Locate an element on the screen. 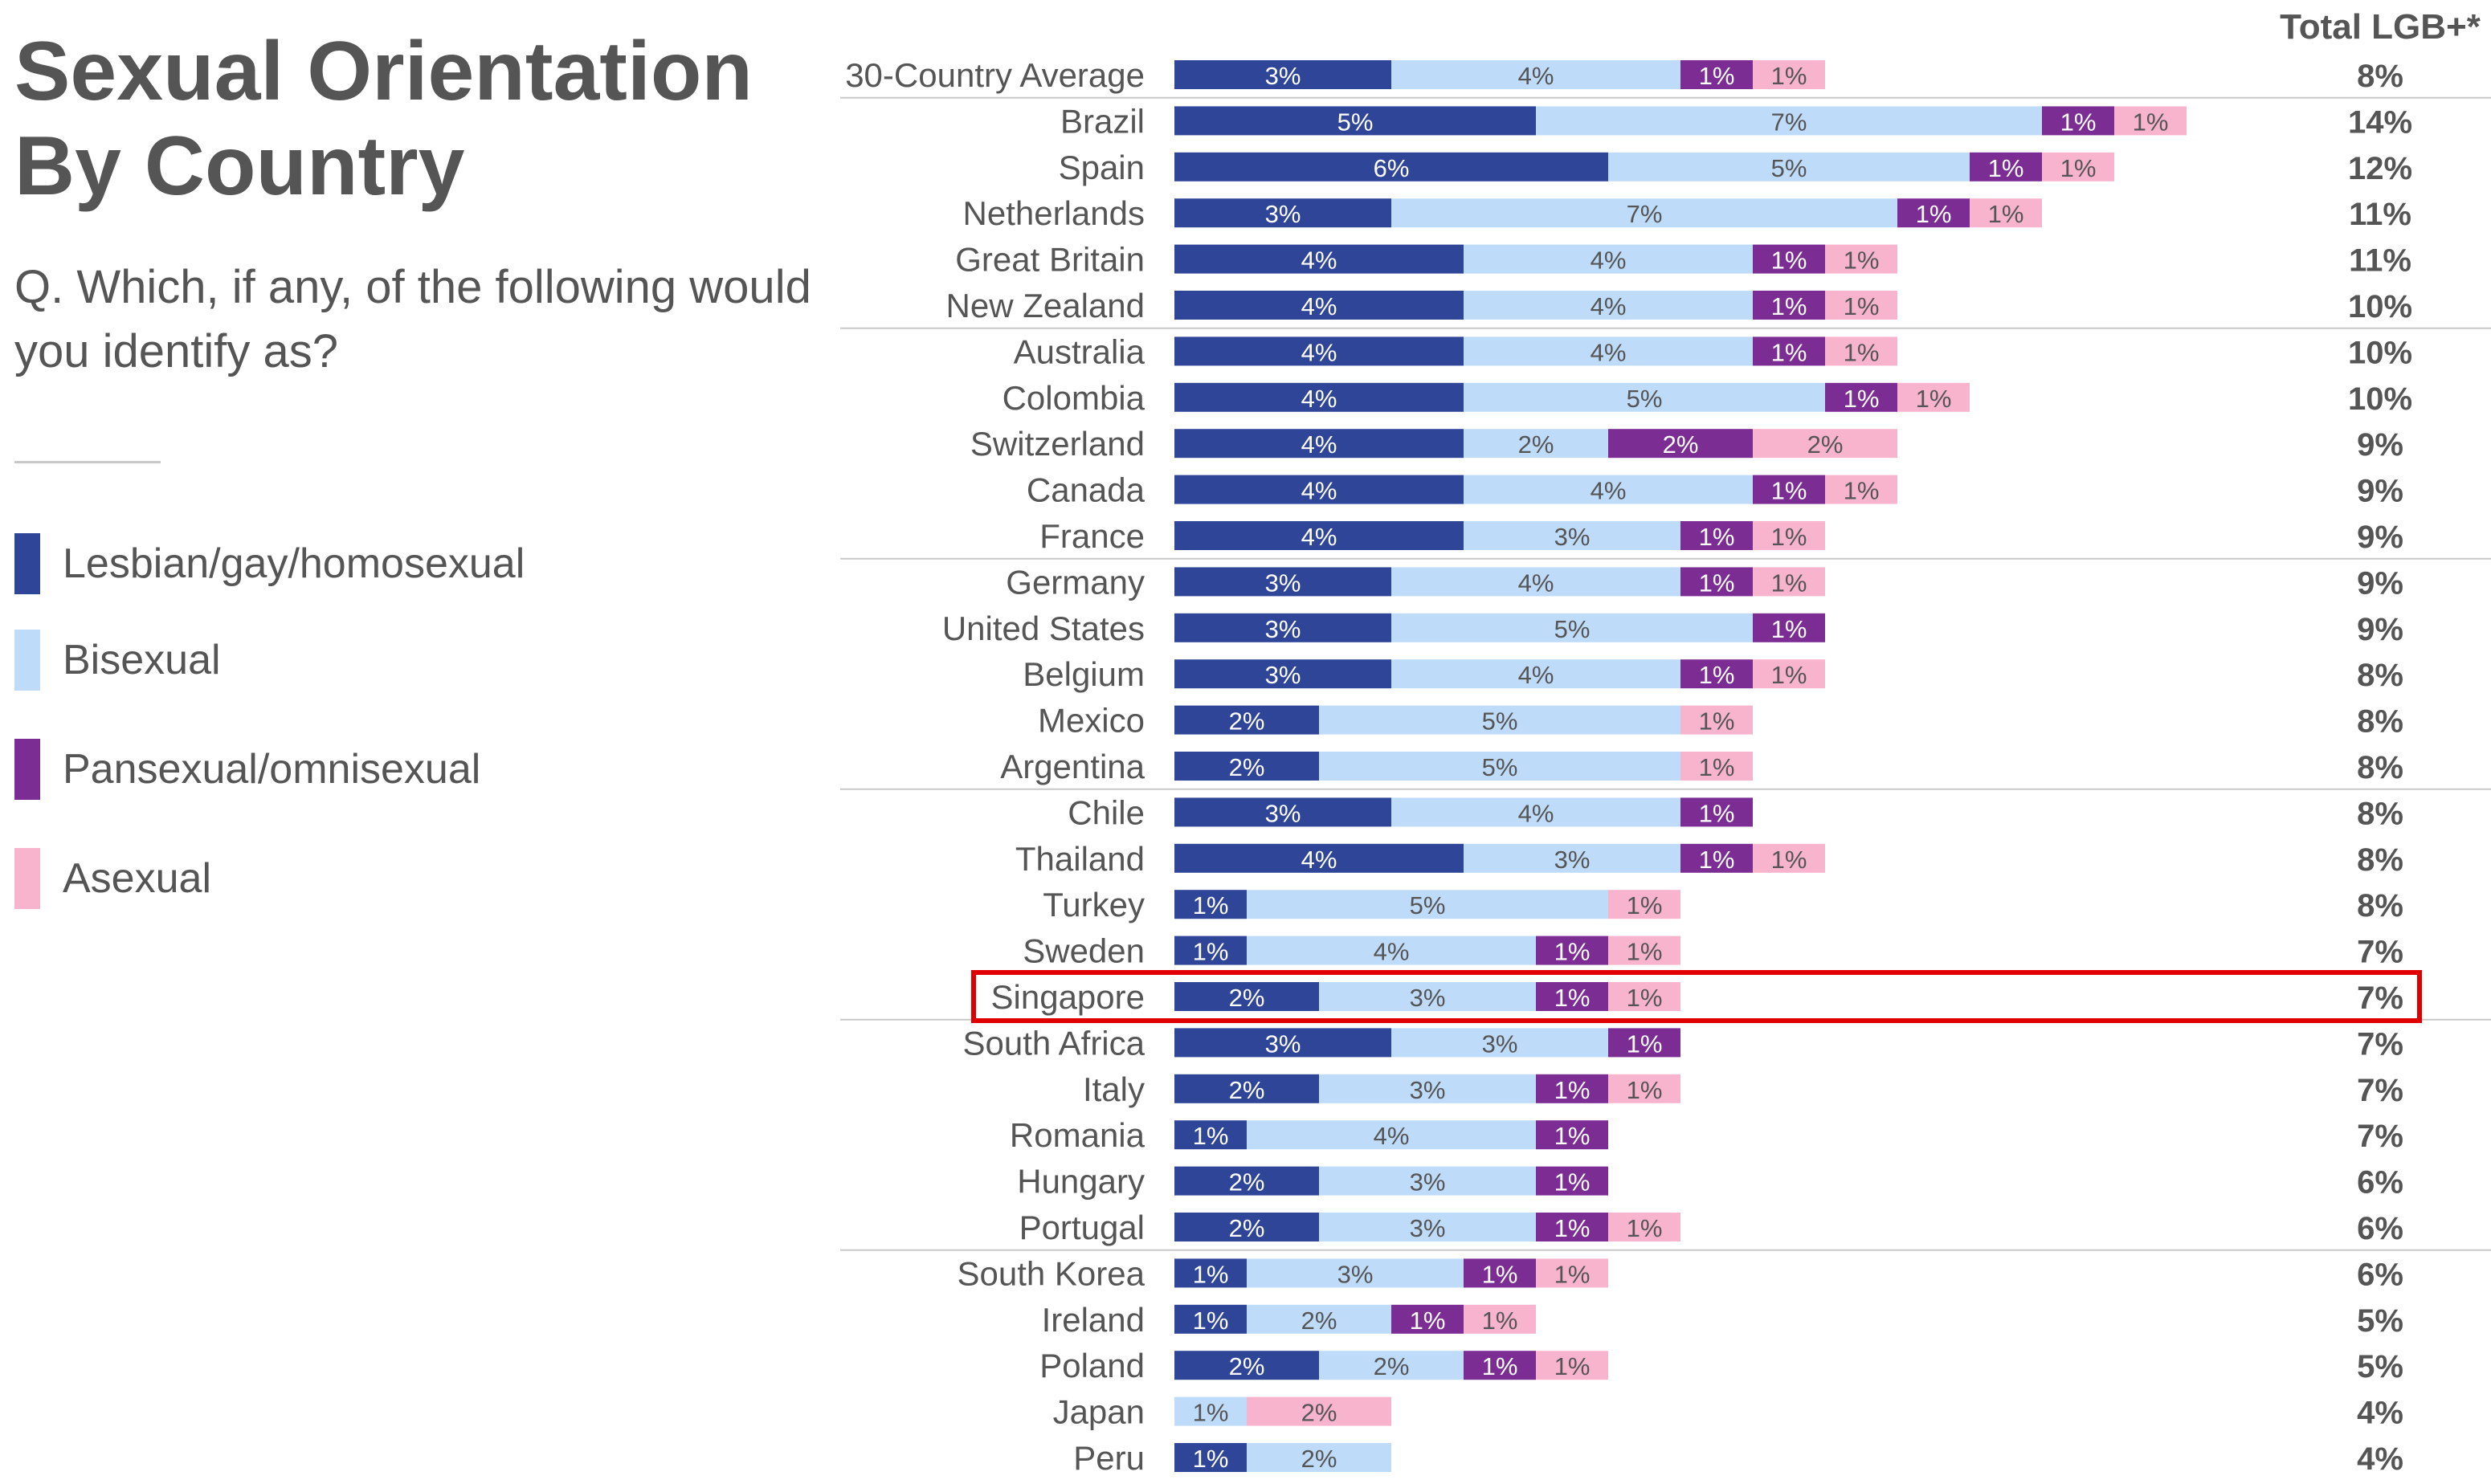 The height and width of the screenshot is (1484, 2491). legend-label: Pansexual/omnisexual is located at coordinates (272, 769).